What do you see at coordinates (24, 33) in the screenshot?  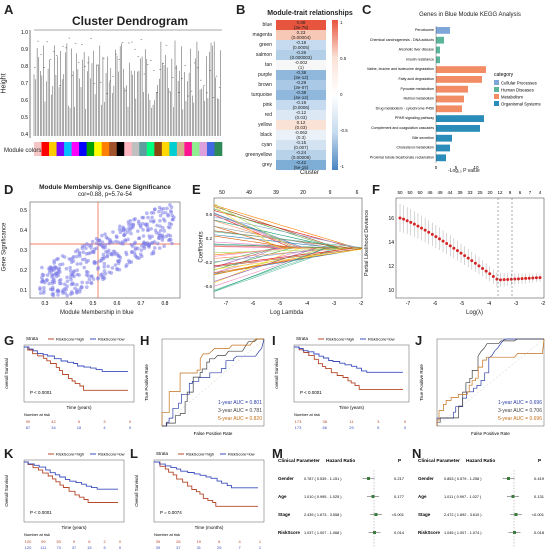 I see `dendrogram-ytick: 1.0` at bounding box center [24, 33].